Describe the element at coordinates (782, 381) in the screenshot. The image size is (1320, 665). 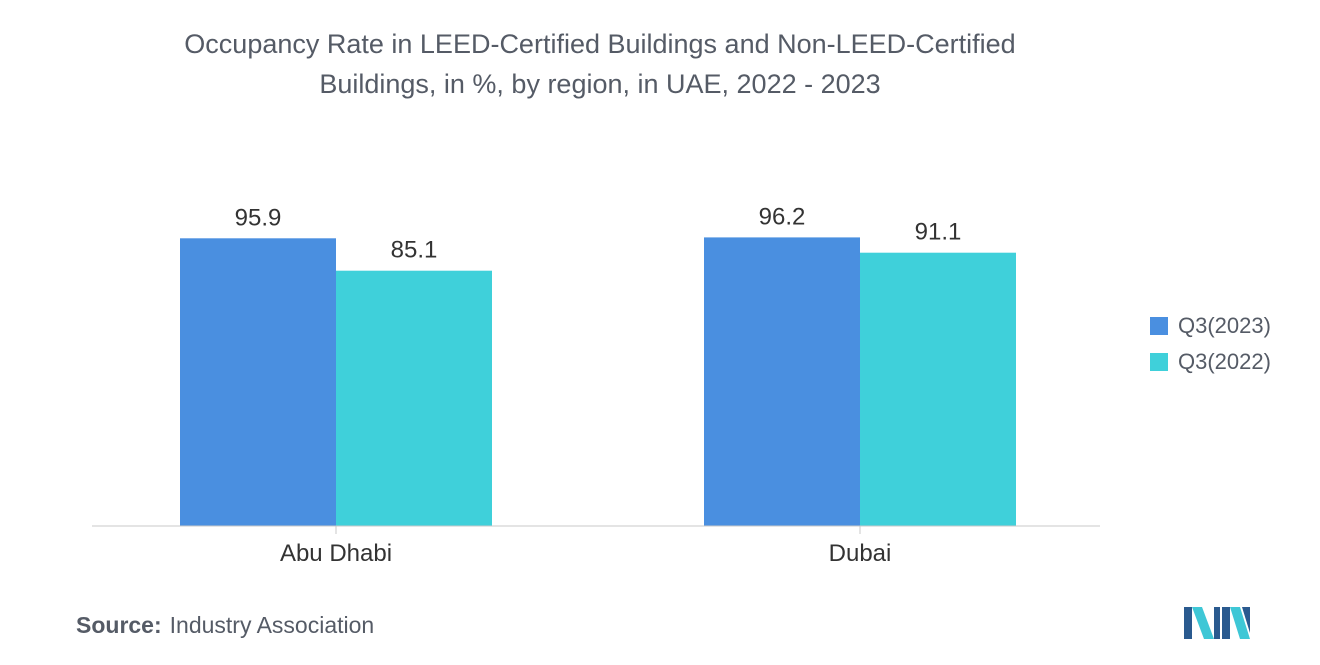
I see `bar-dubai-q3-2023` at that location.